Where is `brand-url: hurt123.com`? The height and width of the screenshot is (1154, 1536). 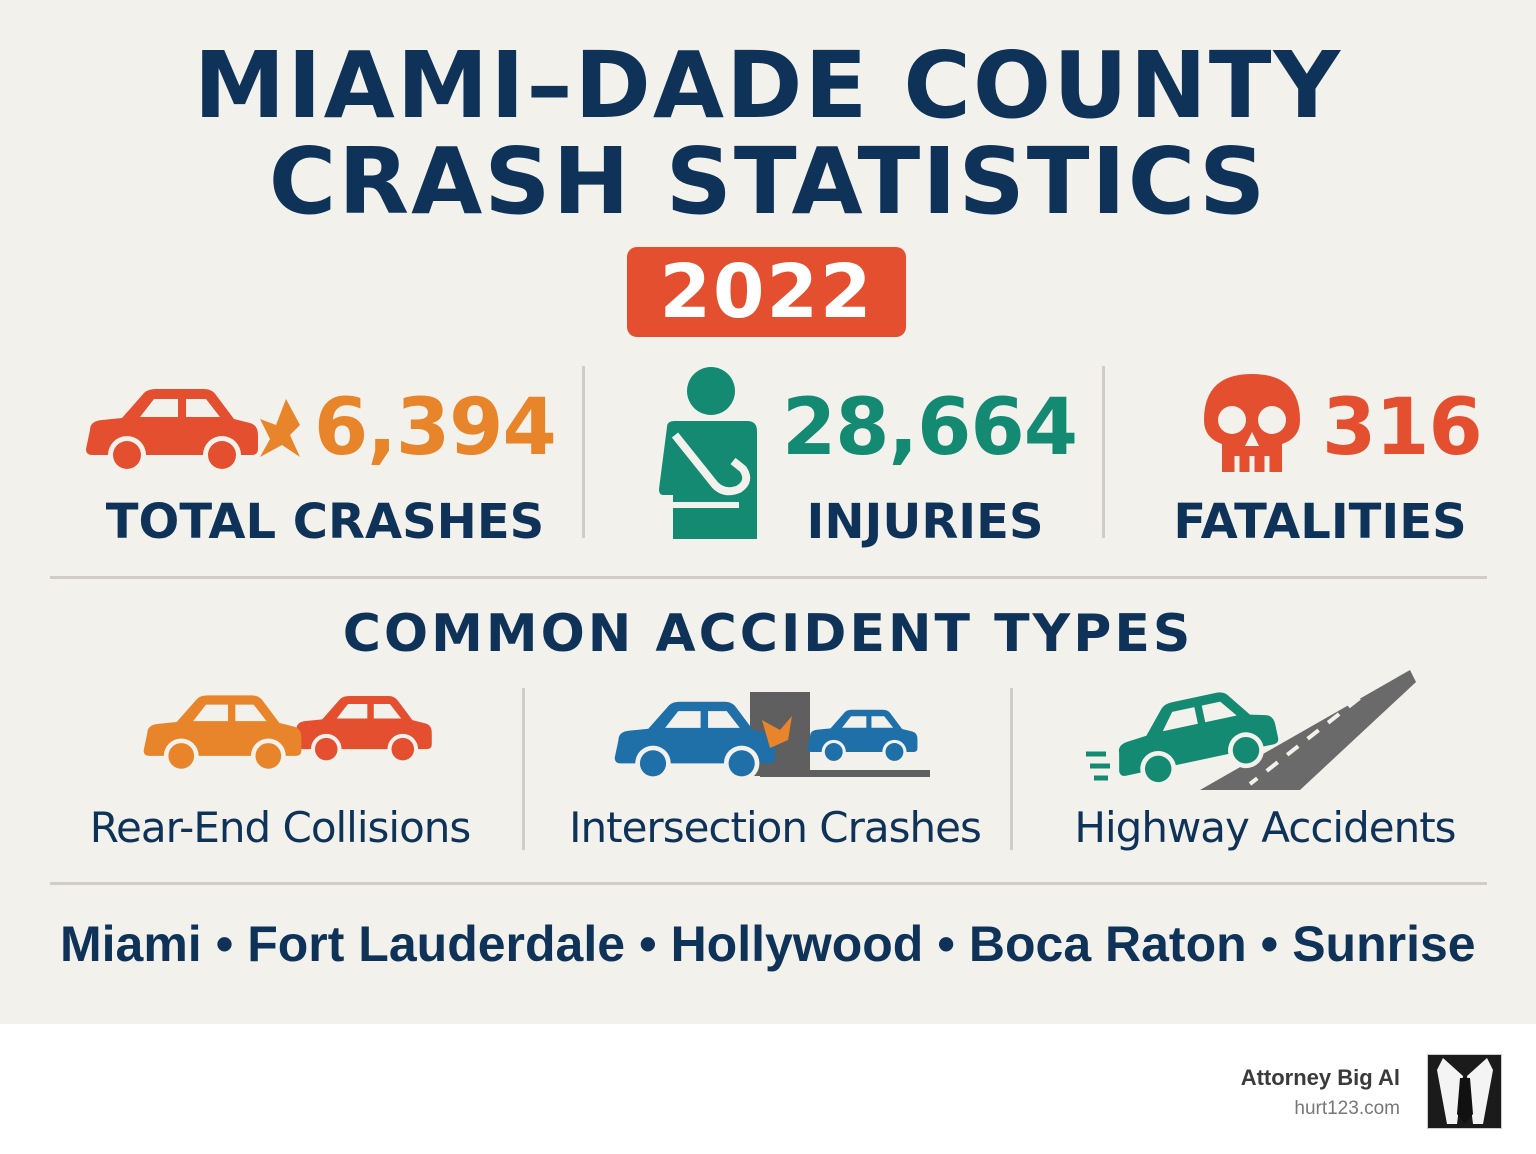
brand-url: hurt123.com is located at coordinates (1347, 1108).